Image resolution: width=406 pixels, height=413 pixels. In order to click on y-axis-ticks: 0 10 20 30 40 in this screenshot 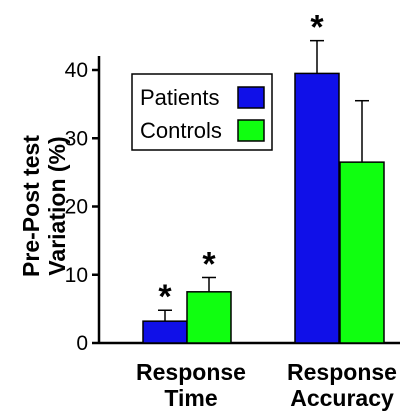, I will do `click(82, 207)`.